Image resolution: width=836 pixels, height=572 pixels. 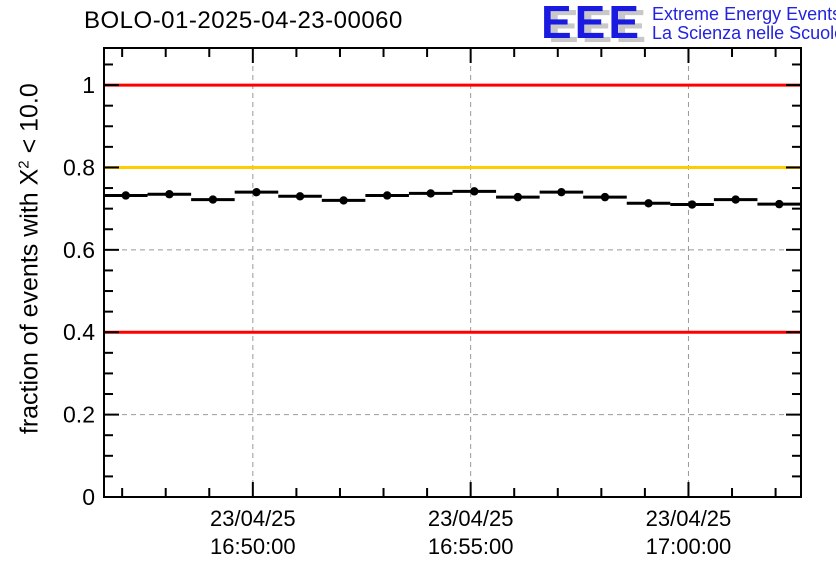 What do you see at coordinates (88, 497) in the screenshot?
I see `y-tick-label: 0` at bounding box center [88, 497].